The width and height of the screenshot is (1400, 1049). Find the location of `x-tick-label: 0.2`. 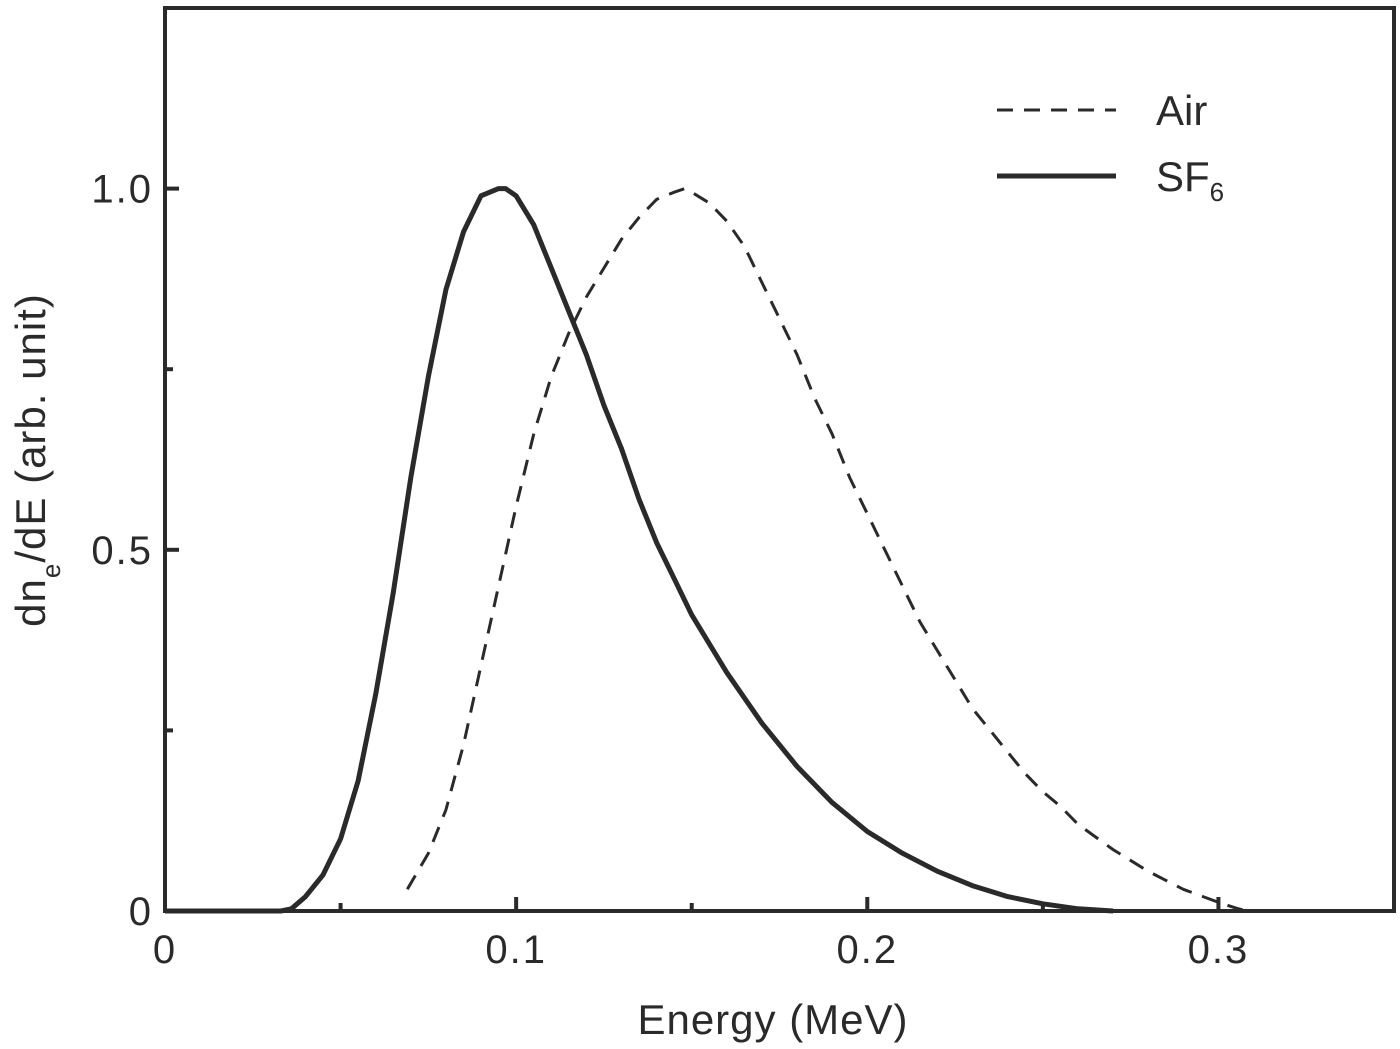

x-tick-label: 0.2 is located at coordinates (867, 950).